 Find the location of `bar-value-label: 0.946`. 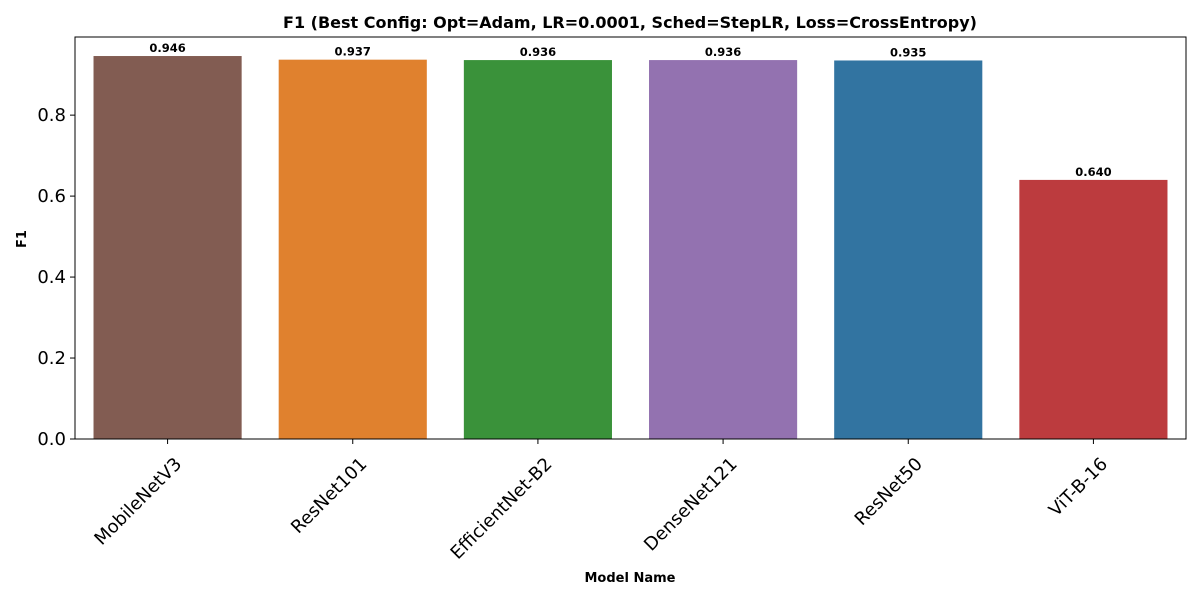

bar-value-label: 0.946 is located at coordinates (167, 48).